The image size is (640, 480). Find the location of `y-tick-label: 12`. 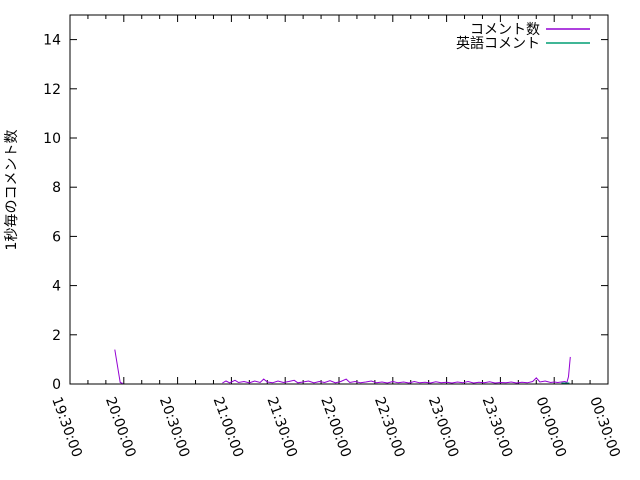

y-tick-label: 12 is located at coordinates (52, 90).